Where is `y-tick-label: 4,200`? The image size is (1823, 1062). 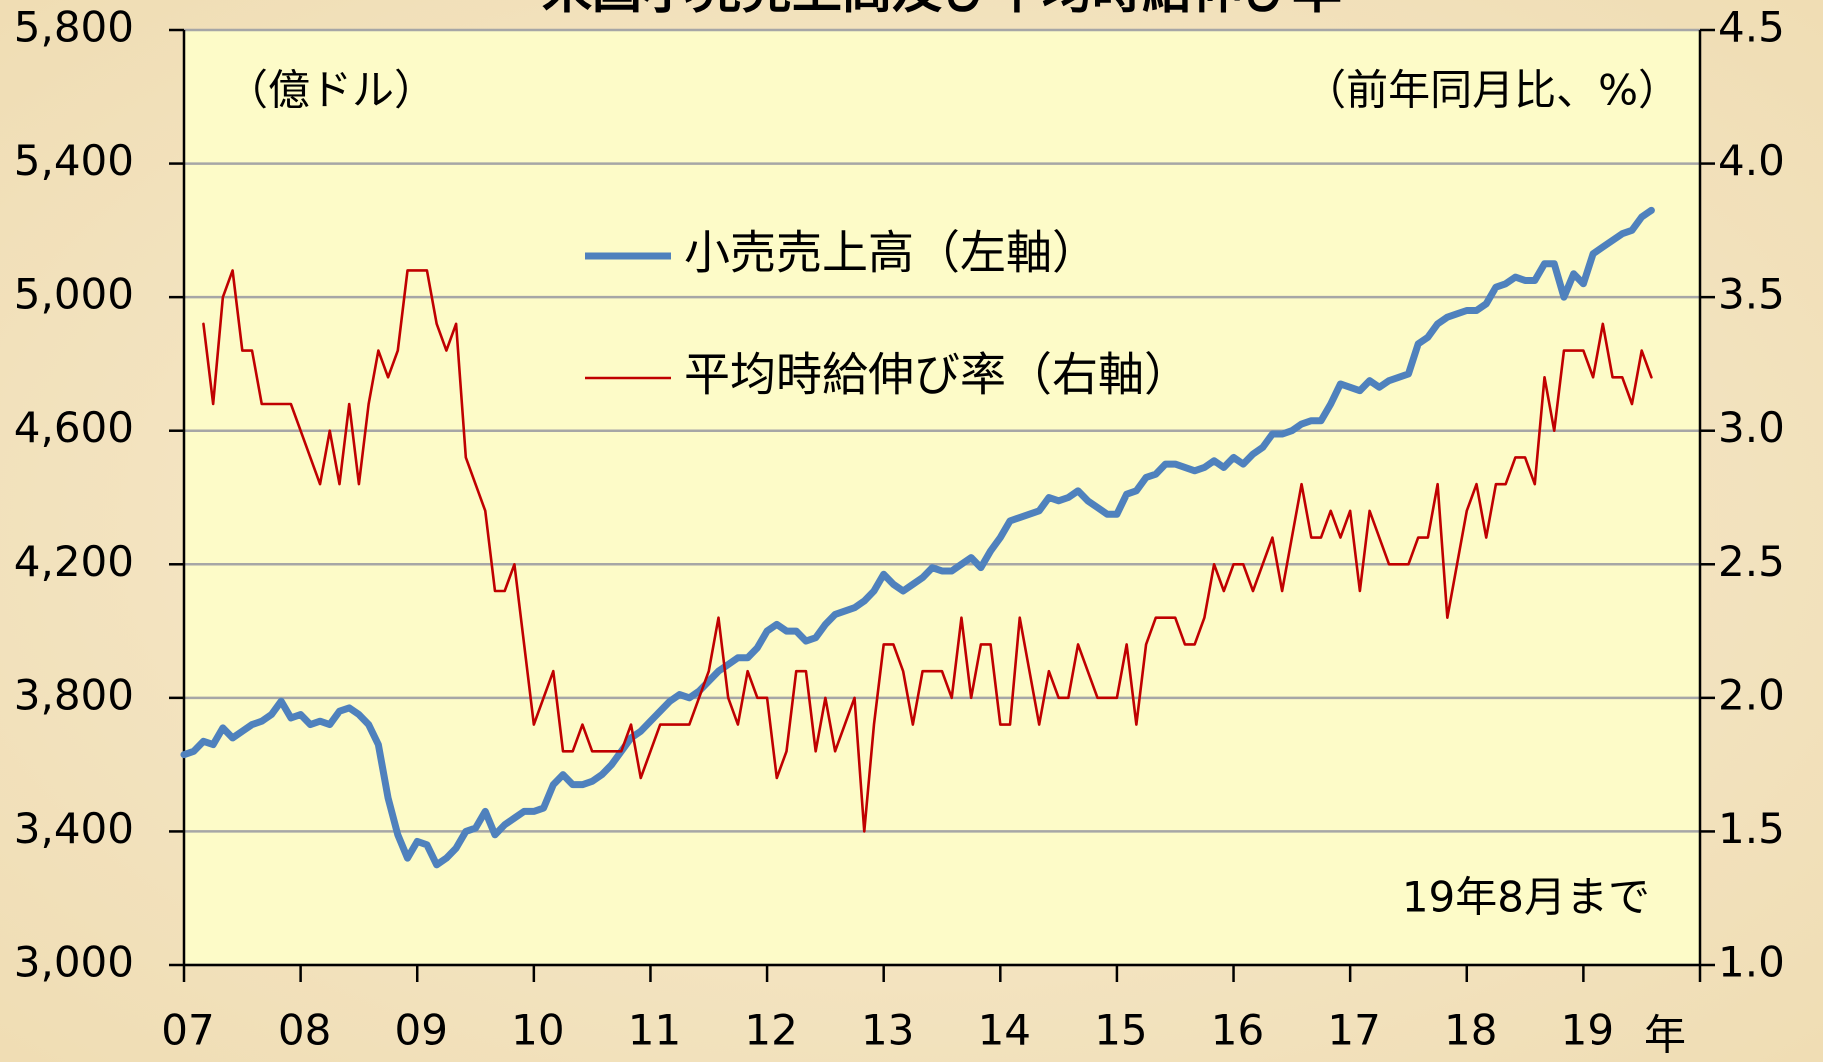 y-tick-label: 4,200 is located at coordinates (74, 561).